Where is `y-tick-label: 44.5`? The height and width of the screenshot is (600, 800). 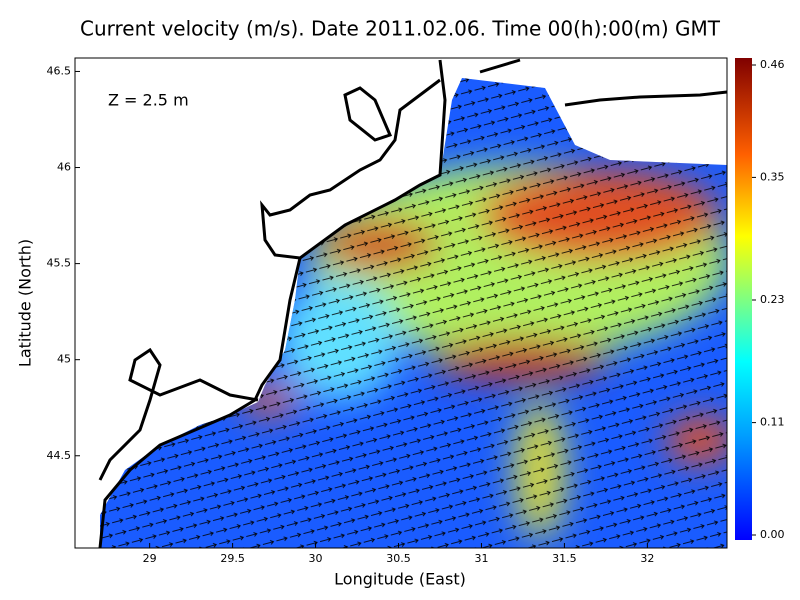 y-tick-label: 44.5 is located at coordinates (59, 455).